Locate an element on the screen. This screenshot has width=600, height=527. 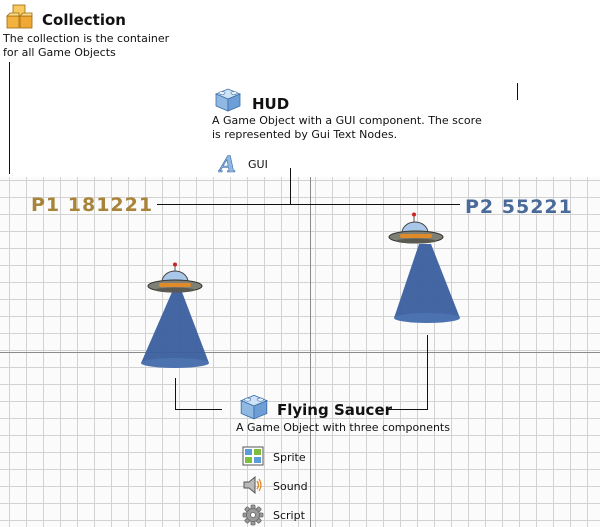
hud-connector-vertical is located at coordinates (290, 186).